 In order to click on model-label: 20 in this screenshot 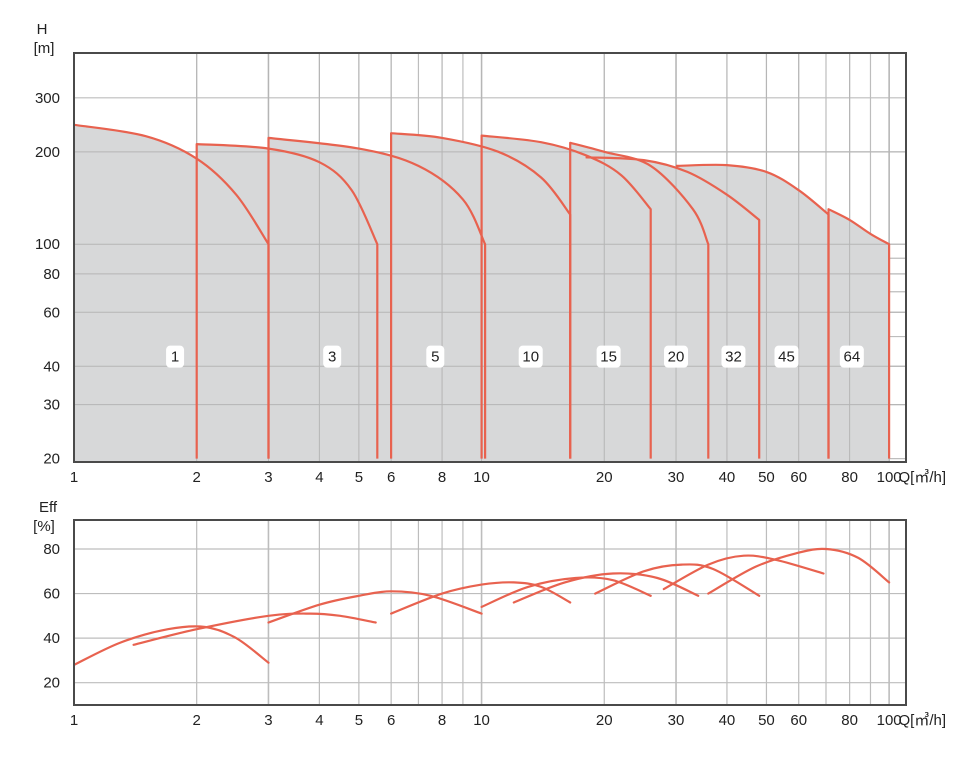, I will do `click(676, 357)`.